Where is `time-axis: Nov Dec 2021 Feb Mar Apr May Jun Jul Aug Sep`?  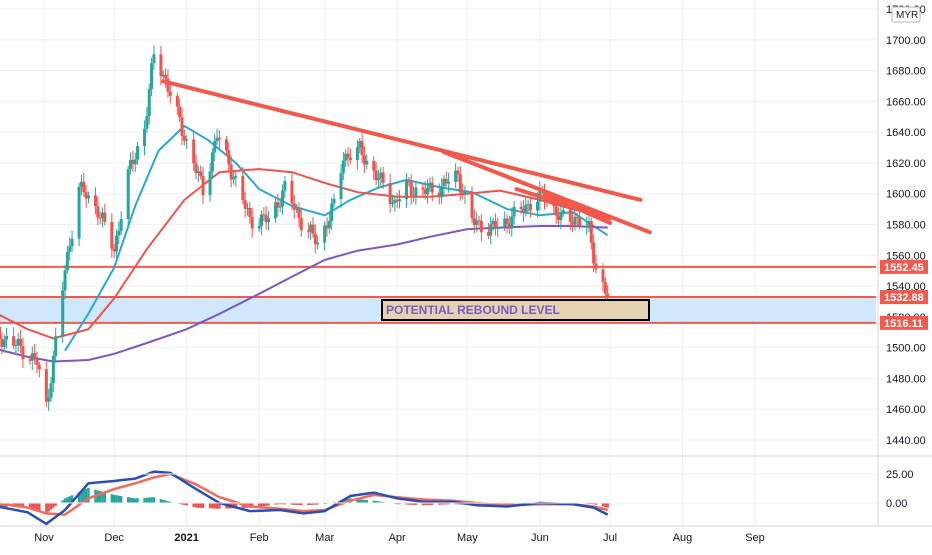 time-axis: Nov Dec 2021 Feb Mar Apr May Jun Jul Aug Sep is located at coordinates (399, 538).